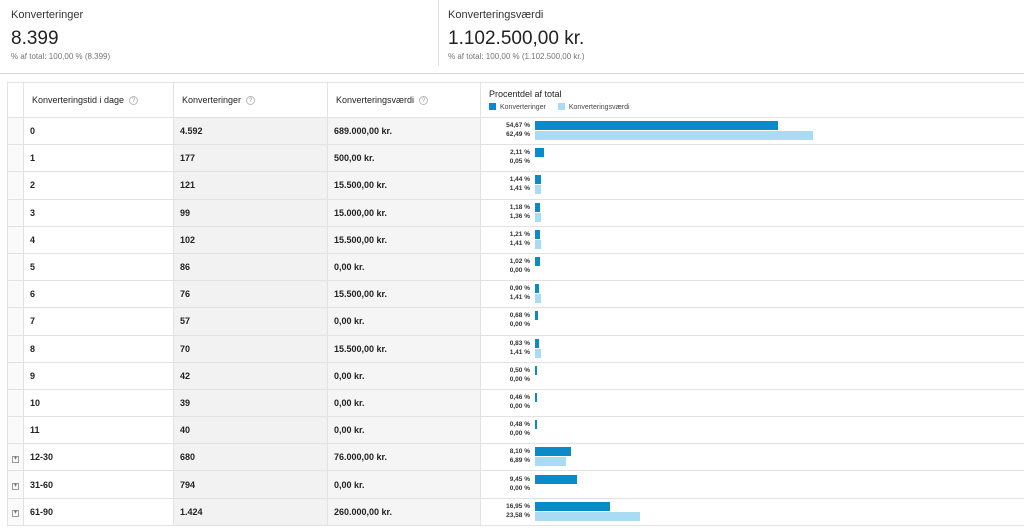 This screenshot has height=528, width=1024. I want to click on cell-conversions: 177, so click(250, 158).